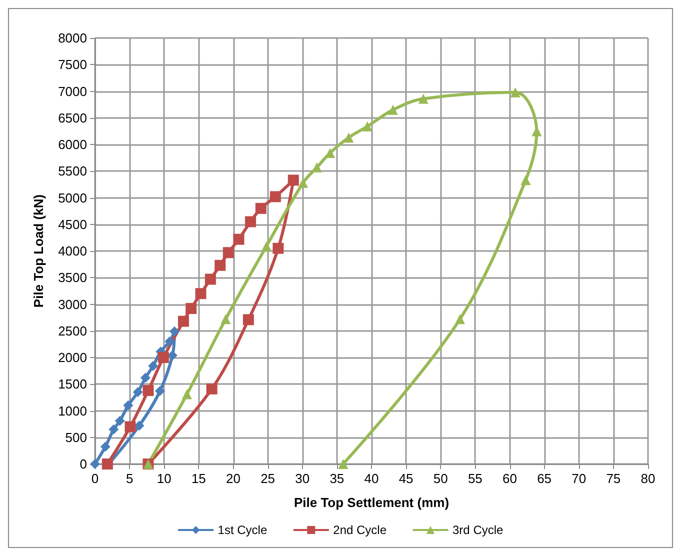 Image resolution: width=681 pixels, height=556 pixels. What do you see at coordinates (72, 38) in the screenshot?
I see `y-tick-label: 8000` at bounding box center [72, 38].